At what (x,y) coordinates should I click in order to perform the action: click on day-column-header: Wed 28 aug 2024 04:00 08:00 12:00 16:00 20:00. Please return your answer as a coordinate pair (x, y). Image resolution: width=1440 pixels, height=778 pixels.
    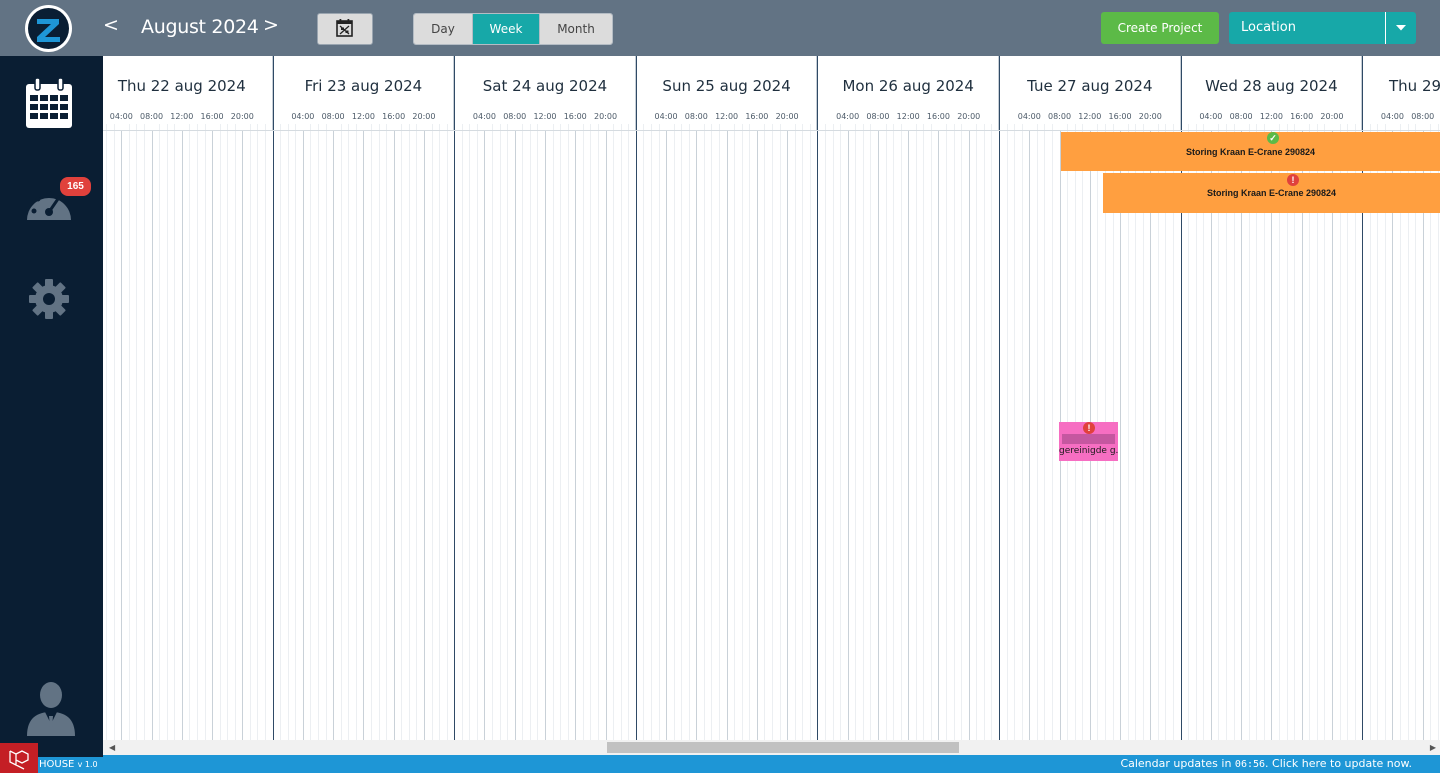
    Looking at the image, I should click on (1272, 93).